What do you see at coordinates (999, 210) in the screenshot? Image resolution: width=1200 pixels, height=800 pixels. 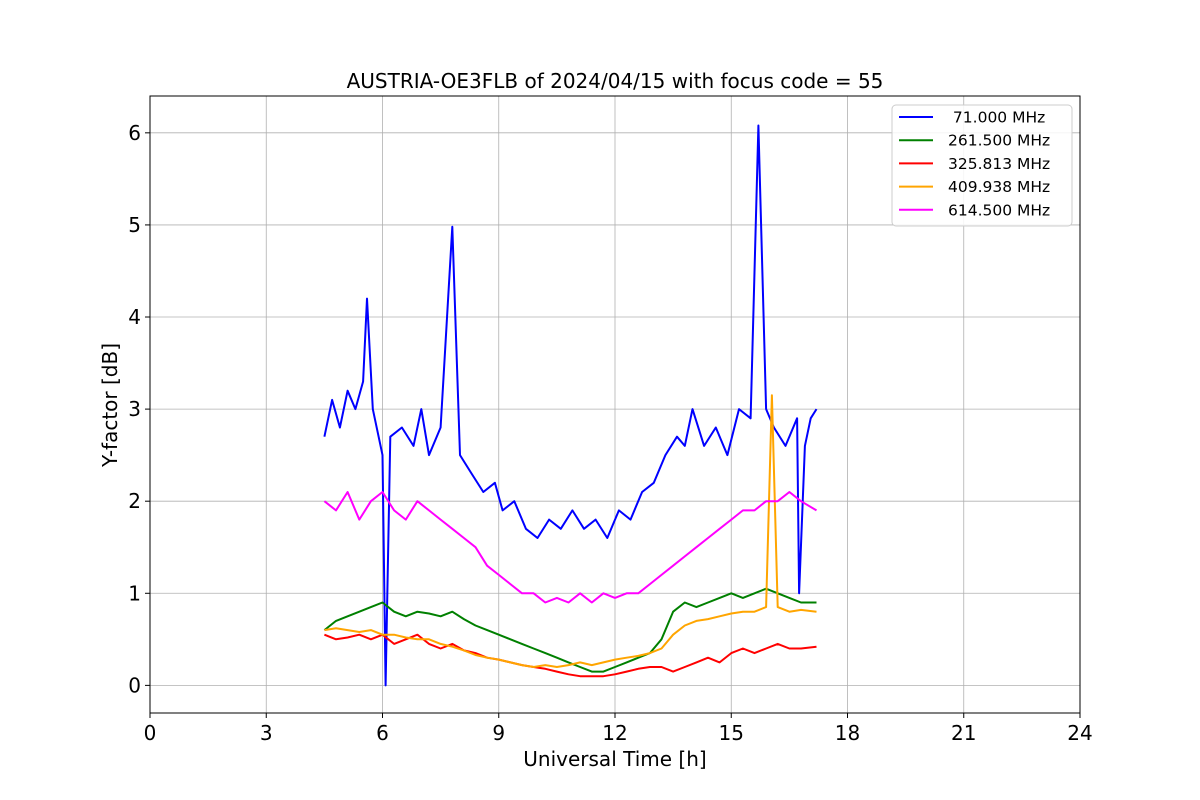 I see `legend-label: 614.500 MHz` at bounding box center [999, 210].